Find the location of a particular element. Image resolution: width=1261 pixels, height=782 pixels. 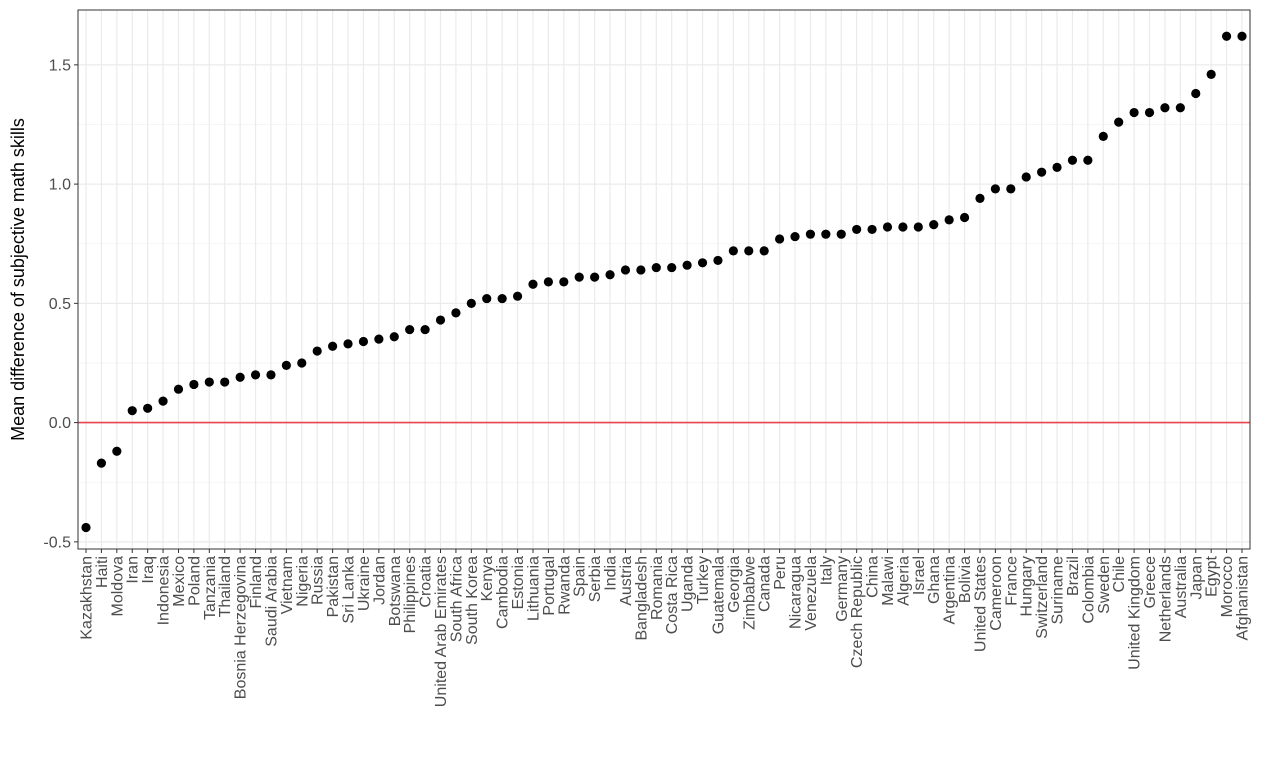

x-tick-label: Serbia is located at coordinates (595, 579).